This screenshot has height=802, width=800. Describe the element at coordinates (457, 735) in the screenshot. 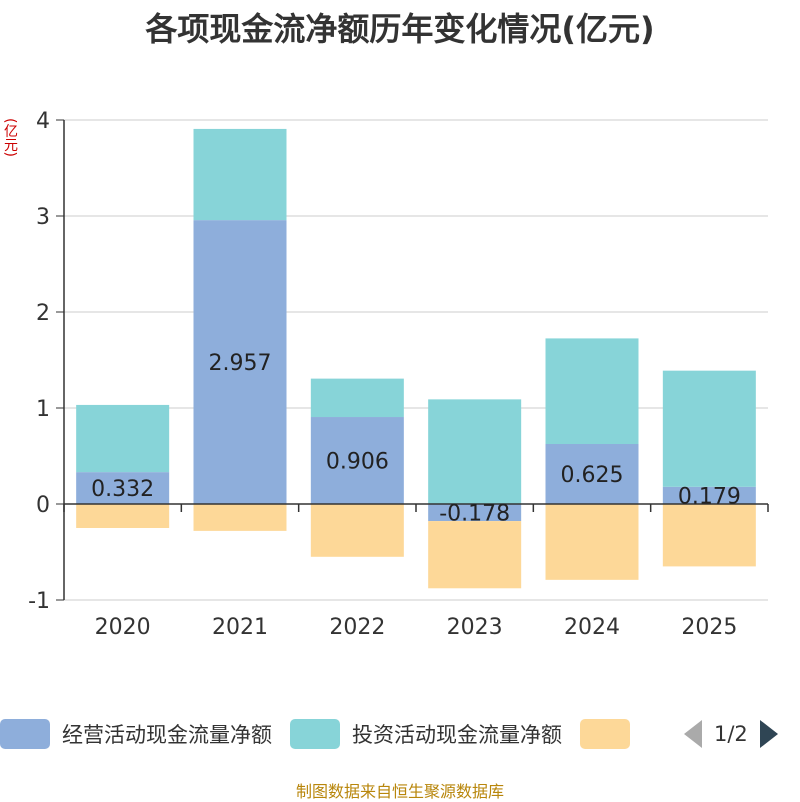

I see `legend-label-investing: 投资活动现金流量净额` at that location.